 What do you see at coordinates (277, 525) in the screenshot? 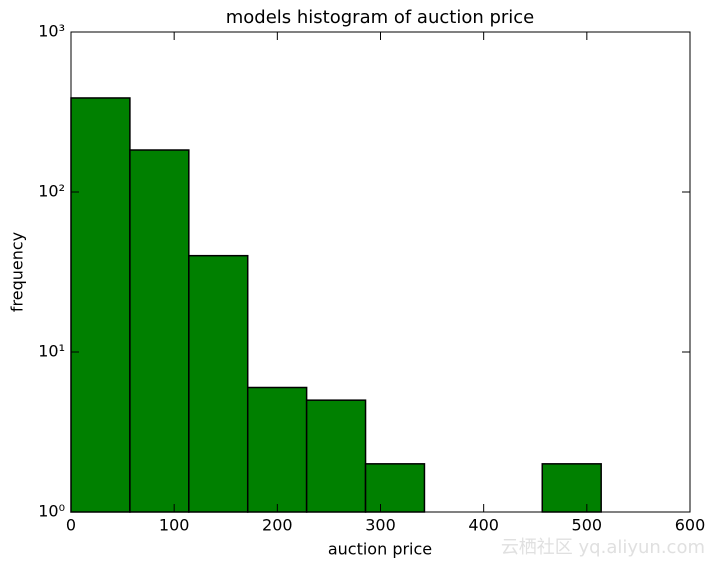
I see `x-tick-label: 200` at bounding box center [277, 525].